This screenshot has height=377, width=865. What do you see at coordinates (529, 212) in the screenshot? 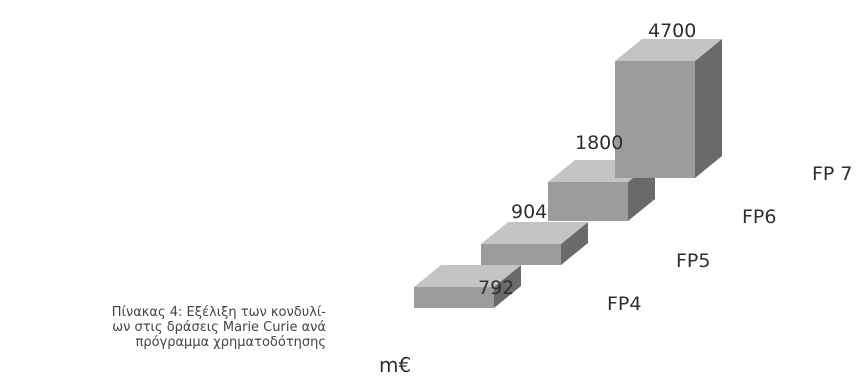
I see `data-label: 904` at bounding box center [529, 212].